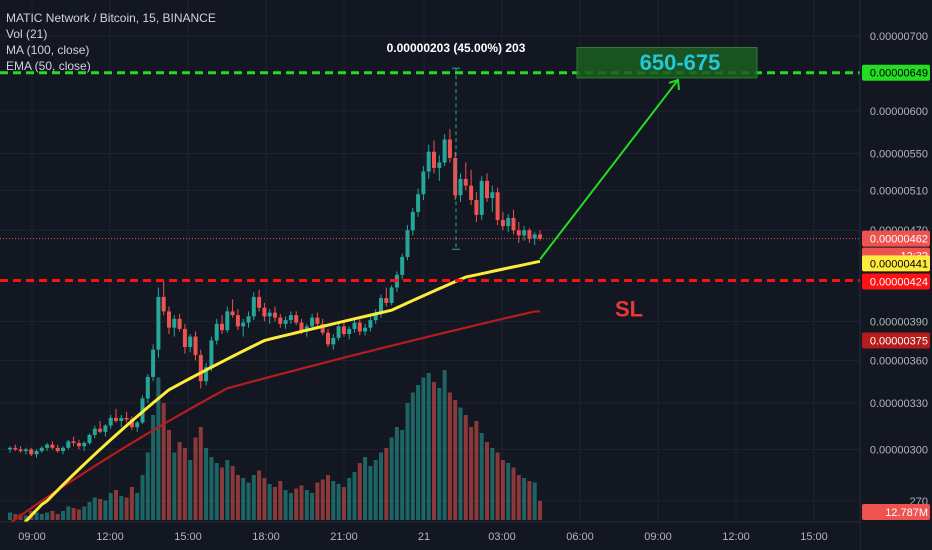  I want to click on time-tick-label: 18:00, so click(266, 537).